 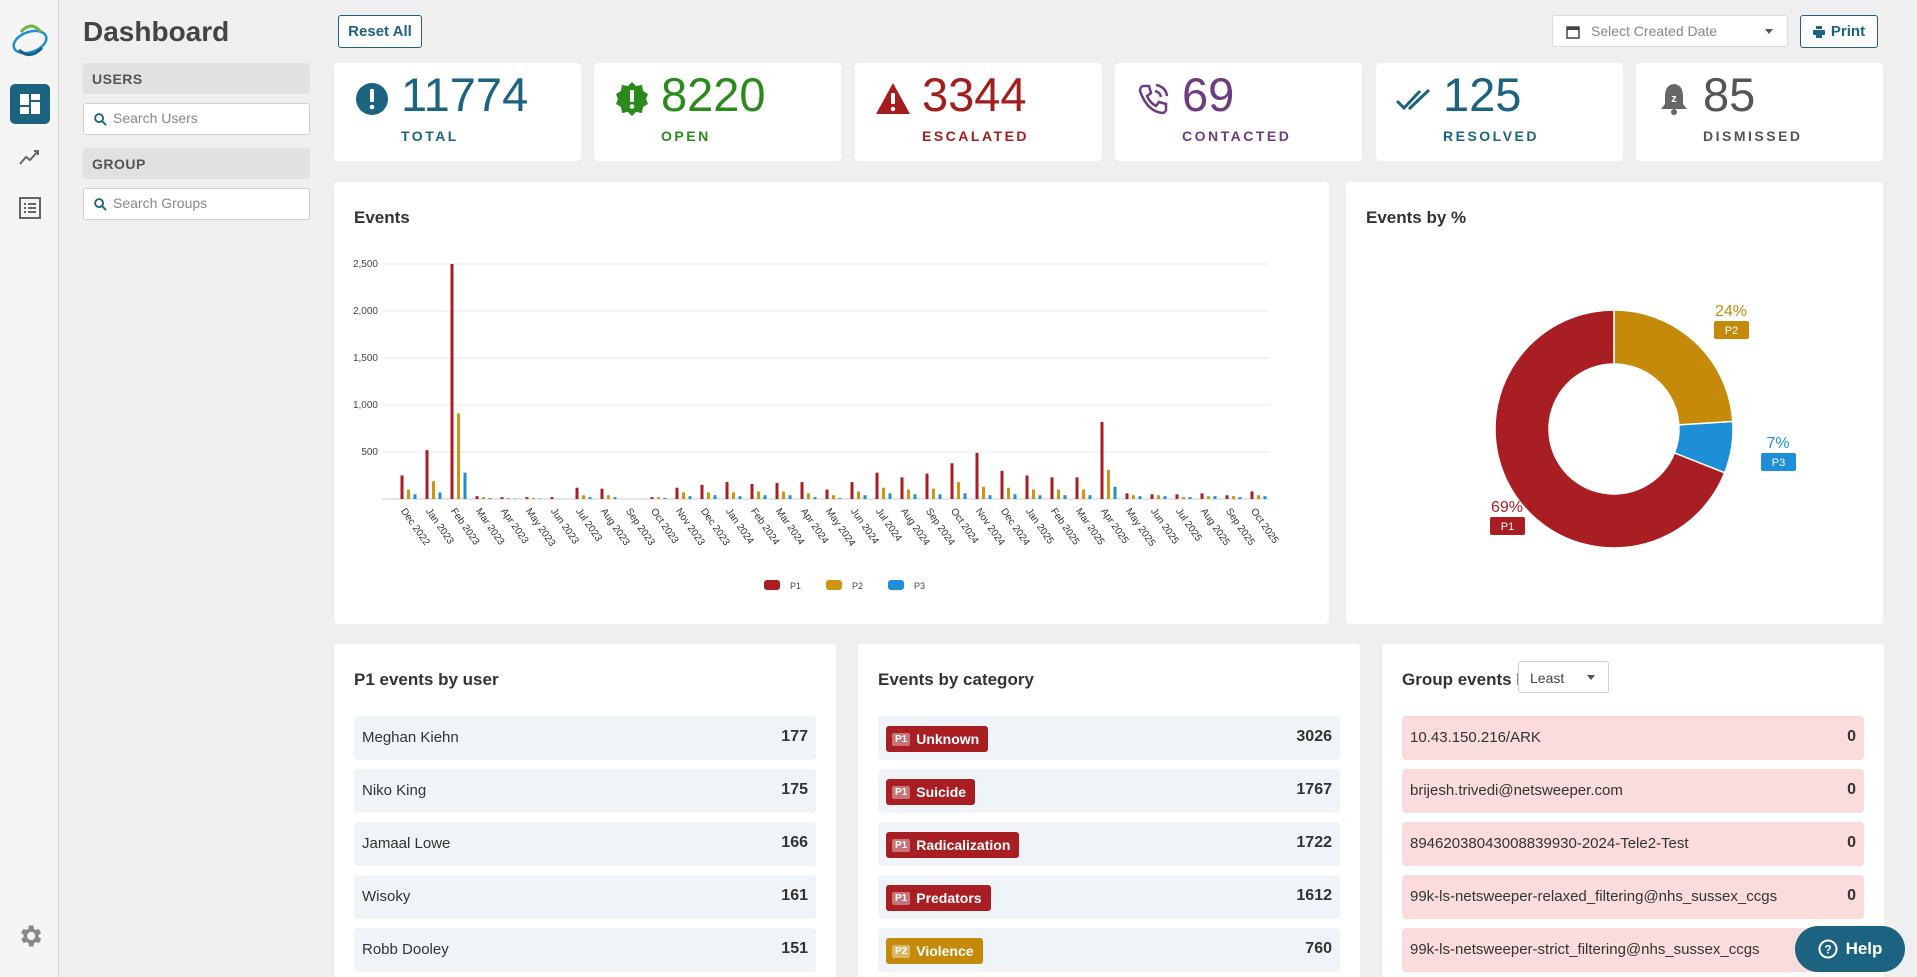 What do you see at coordinates (1643, 426) in the screenshot?
I see `events-donut-chart: 24% P2 7% P3 69% P1` at bounding box center [1643, 426].